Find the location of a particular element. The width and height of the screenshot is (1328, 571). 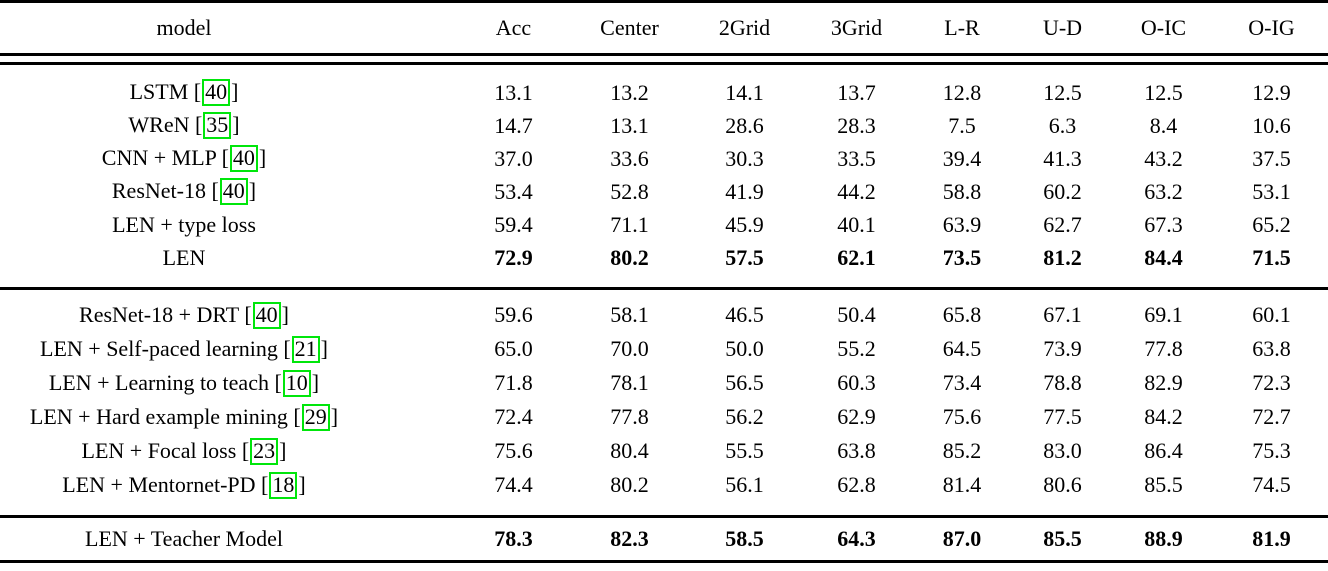

citation-link-23: 23 is located at coordinates (264, 451).